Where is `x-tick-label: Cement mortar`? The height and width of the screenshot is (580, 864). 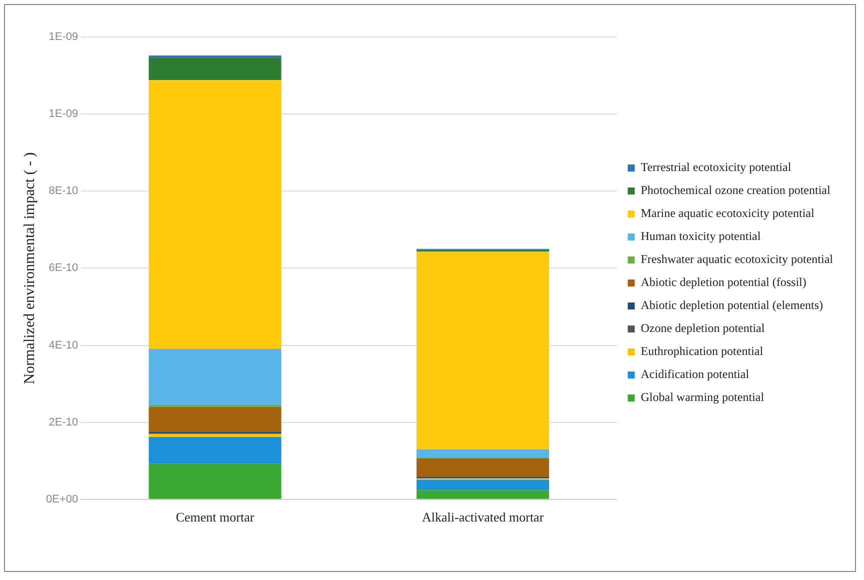 x-tick-label: Cement mortar is located at coordinates (215, 517).